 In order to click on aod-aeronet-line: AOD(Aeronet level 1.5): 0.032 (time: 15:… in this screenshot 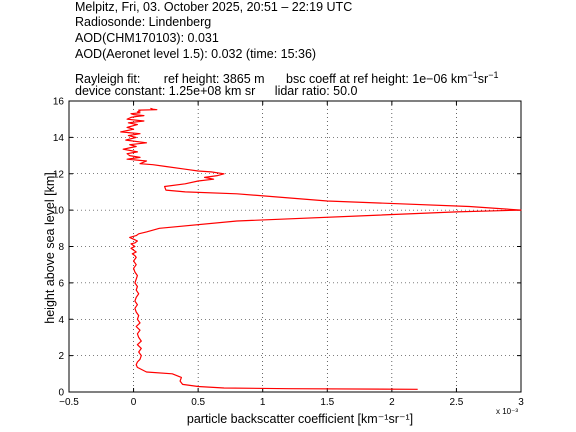, I will do `click(196, 54)`.